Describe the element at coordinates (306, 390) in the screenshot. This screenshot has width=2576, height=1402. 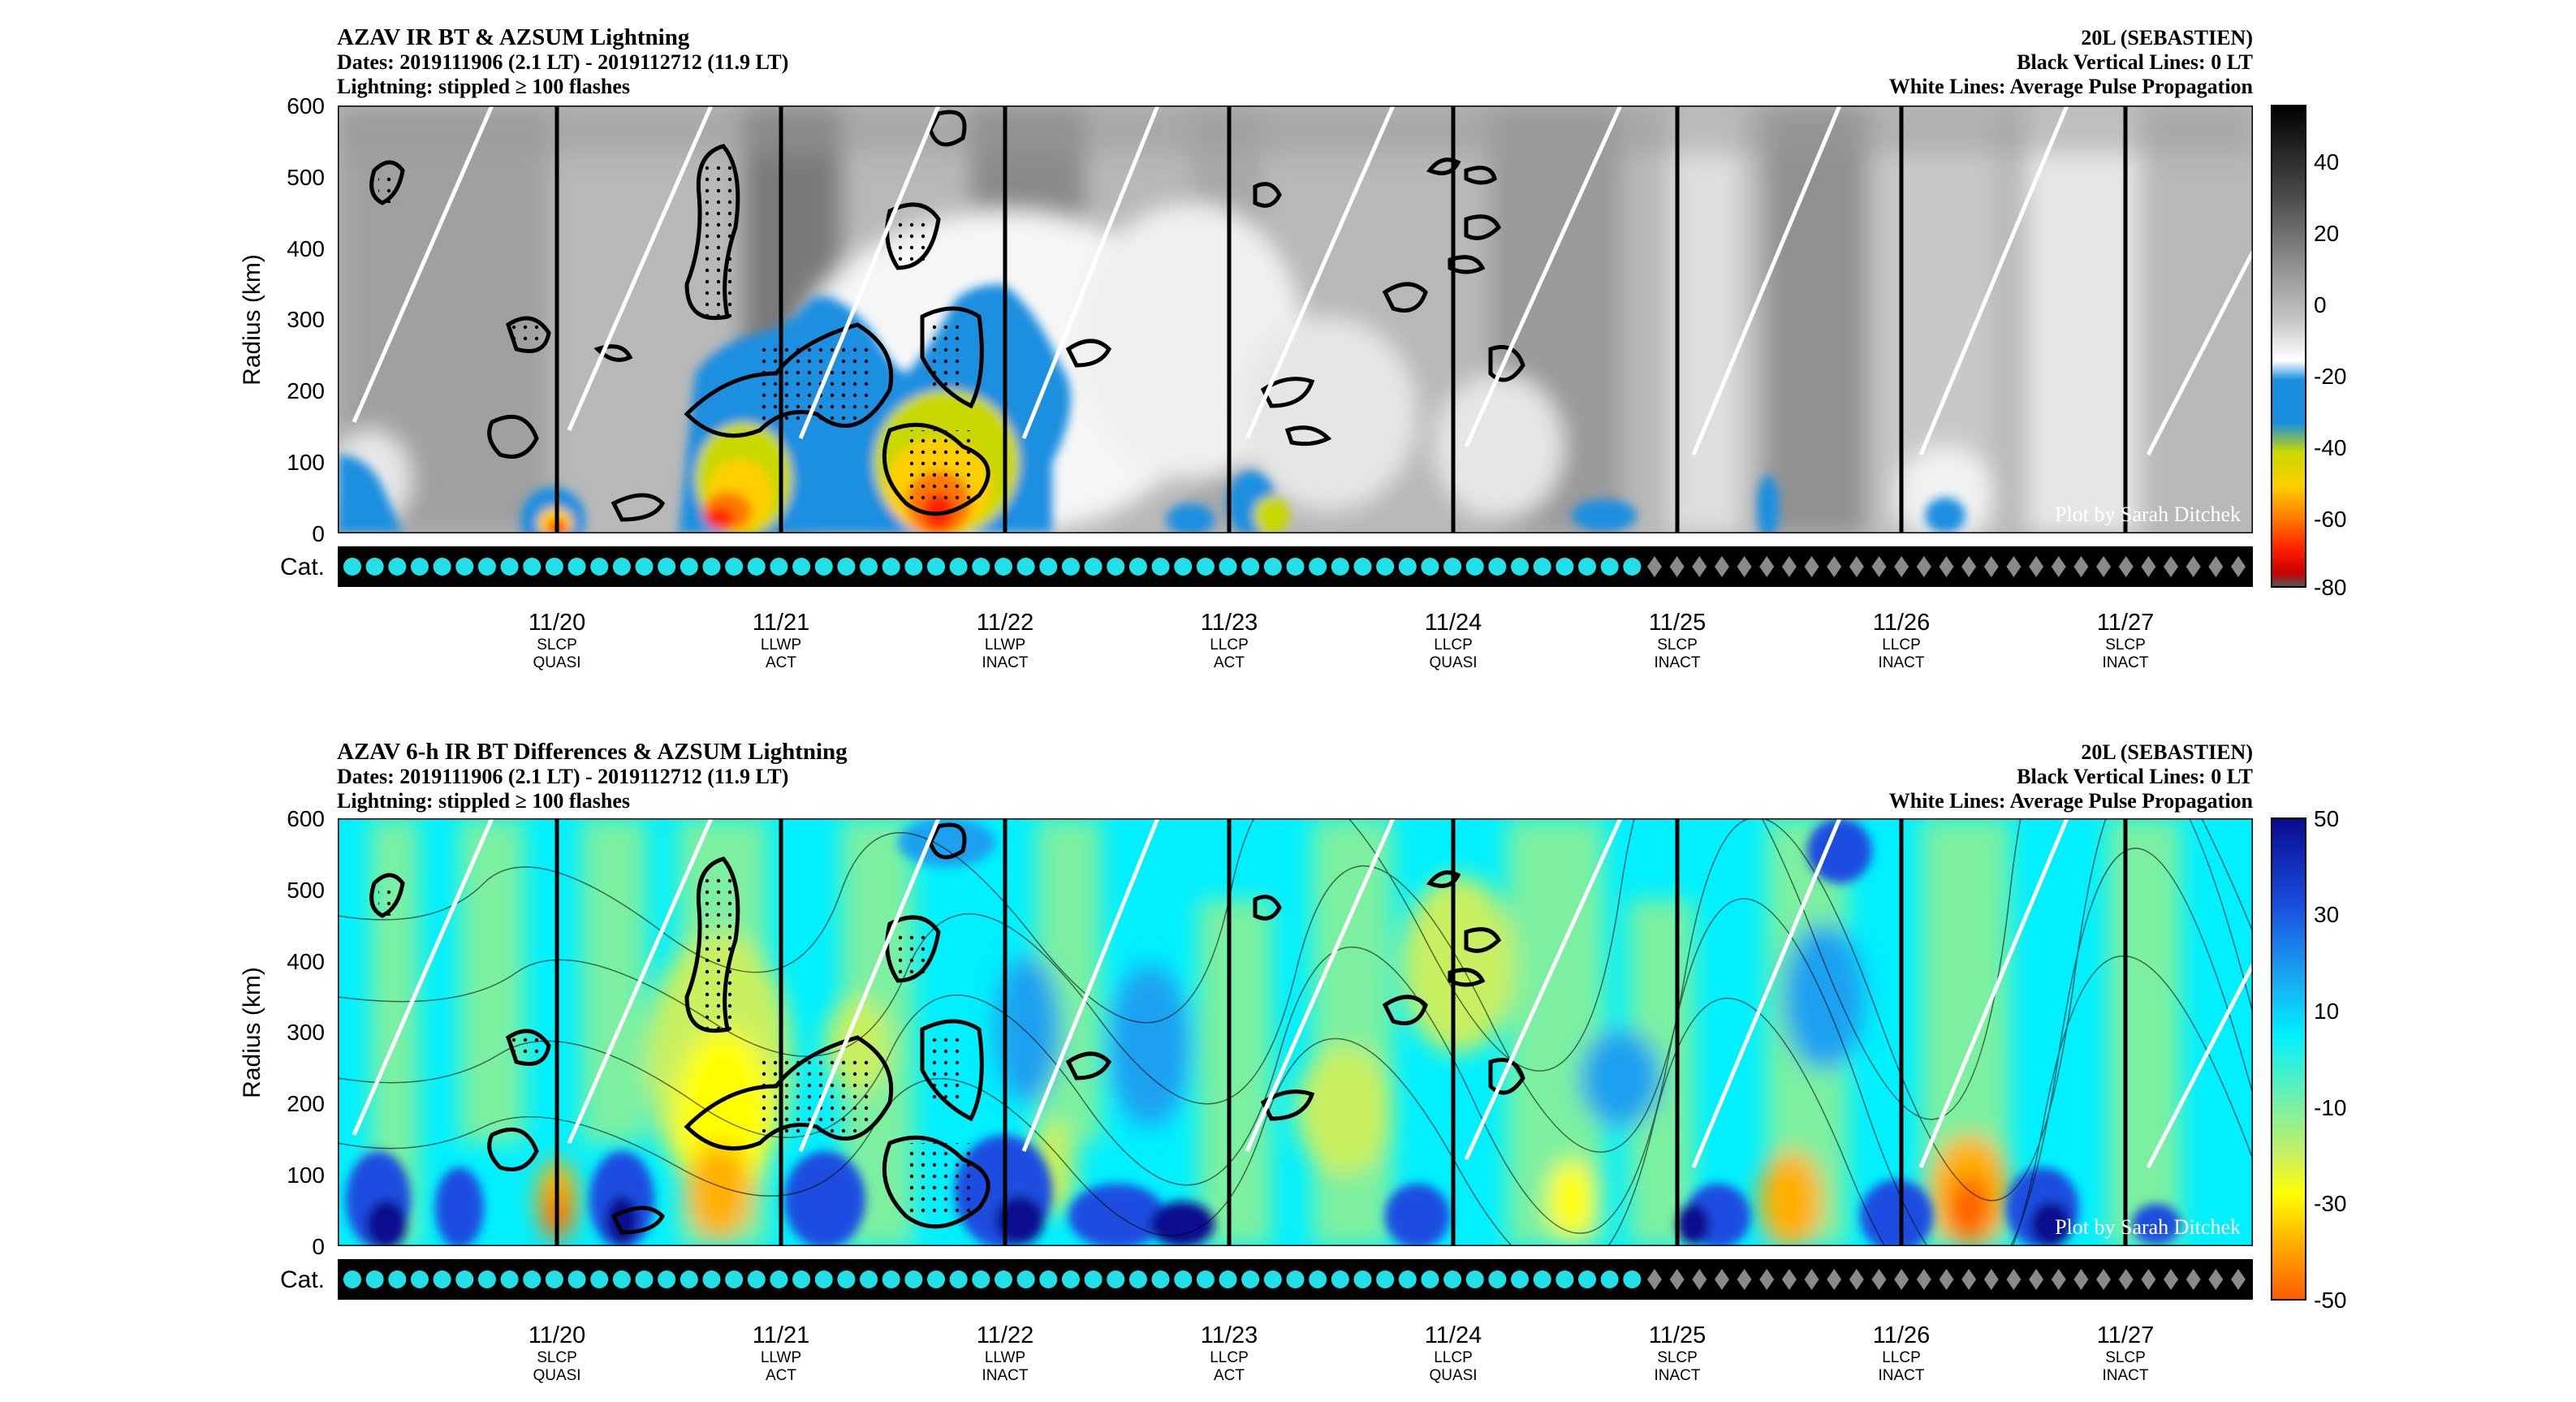
I see `y-tick: 200` at that location.